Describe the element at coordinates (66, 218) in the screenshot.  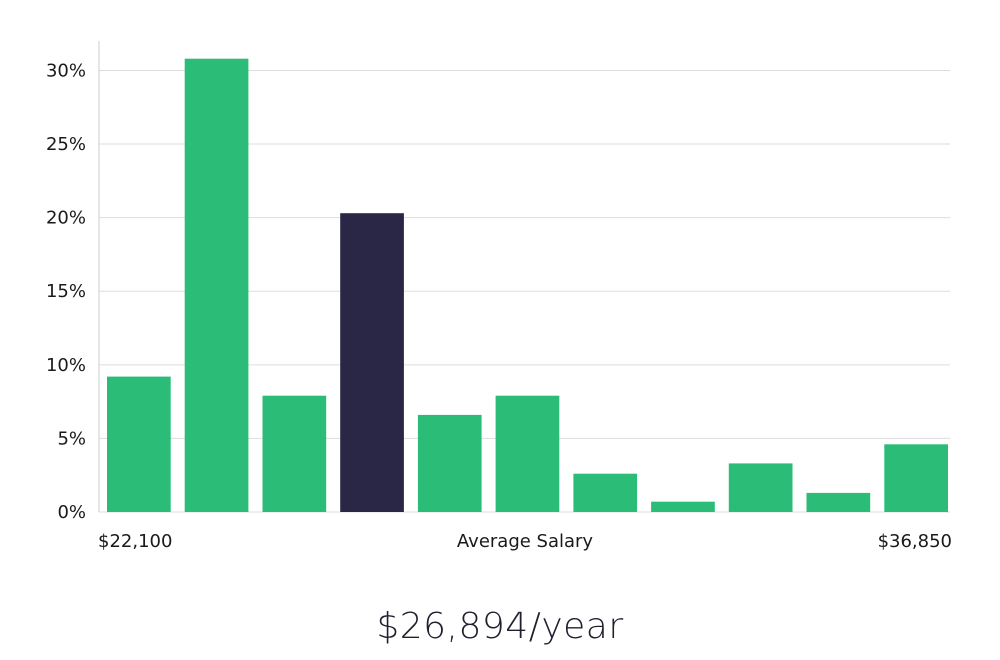
I see `y-tick-label: 20%` at that location.